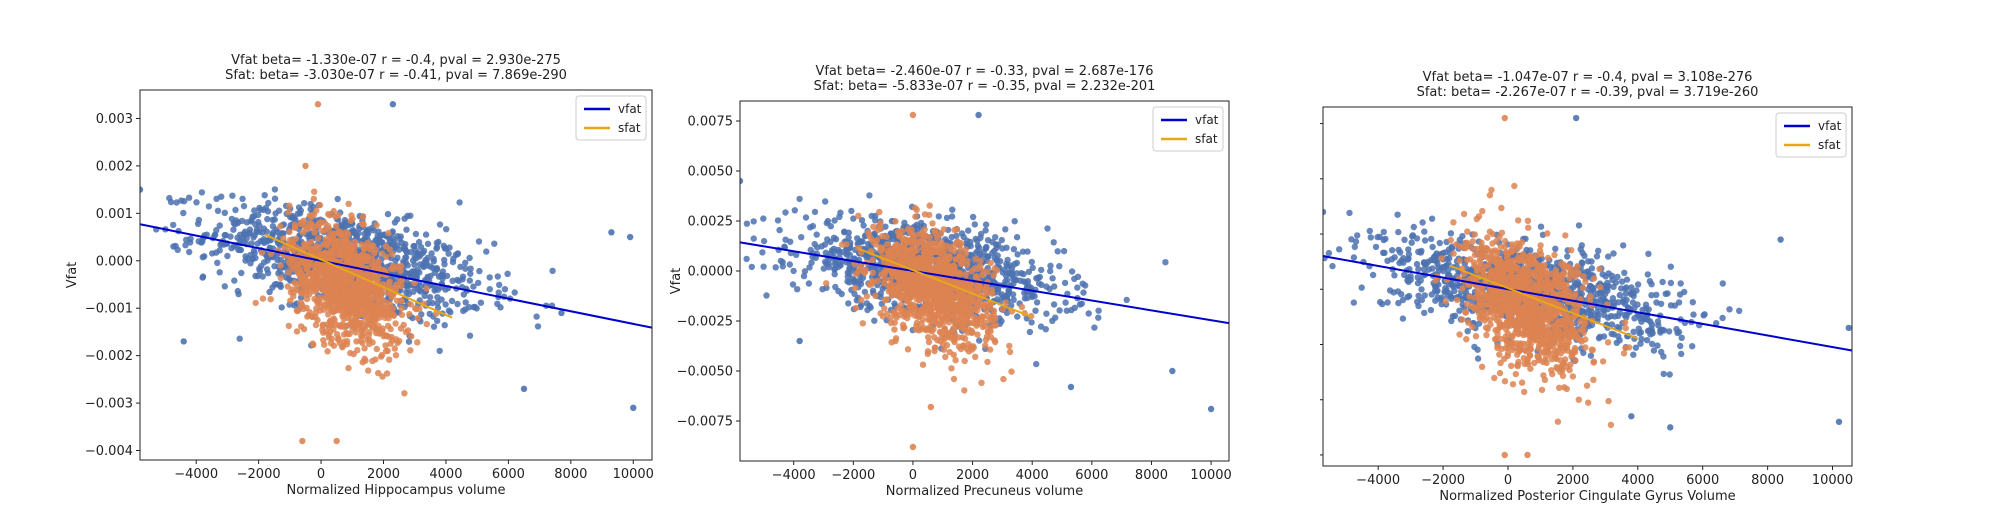 The image size is (1992, 532). I want to click on vfat-legend-label: vfat, so click(1207, 120).